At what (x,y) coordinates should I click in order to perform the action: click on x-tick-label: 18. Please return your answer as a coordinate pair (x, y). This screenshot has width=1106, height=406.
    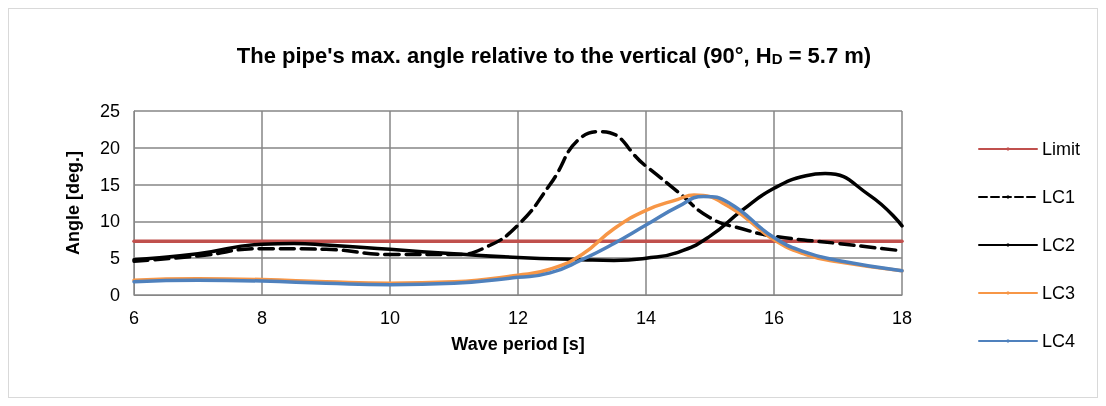
    Looking at the image, I should click on (902, 318).